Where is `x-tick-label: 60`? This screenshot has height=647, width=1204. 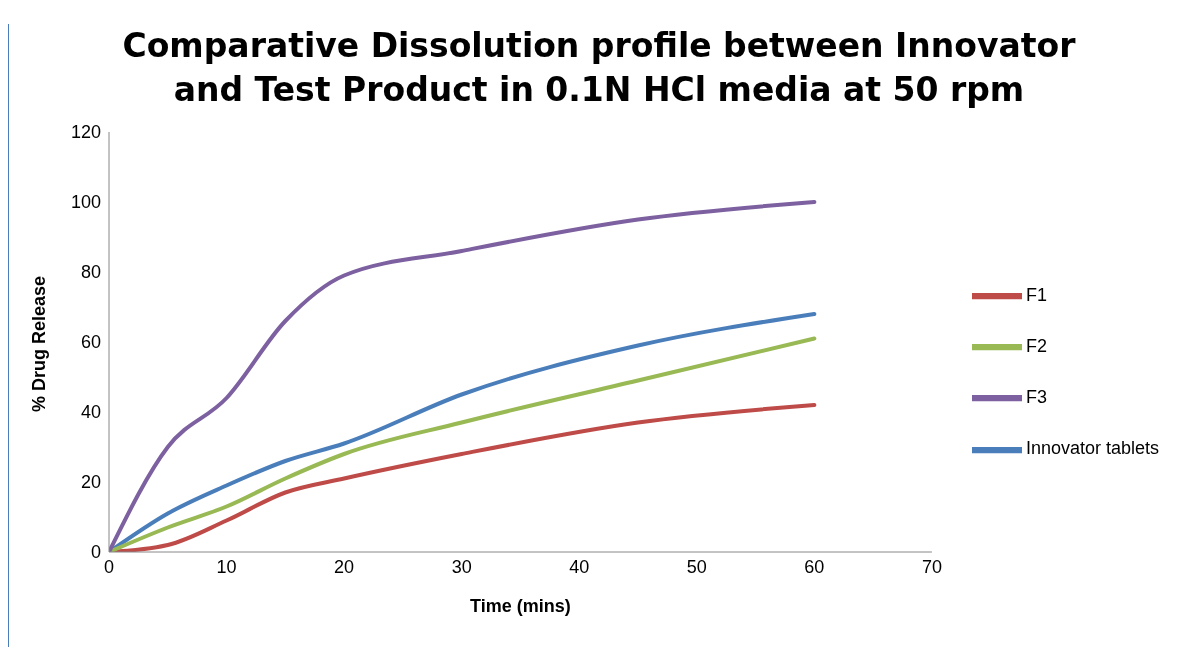 x-tick-label: 60 is located at coordinates (814, 566).